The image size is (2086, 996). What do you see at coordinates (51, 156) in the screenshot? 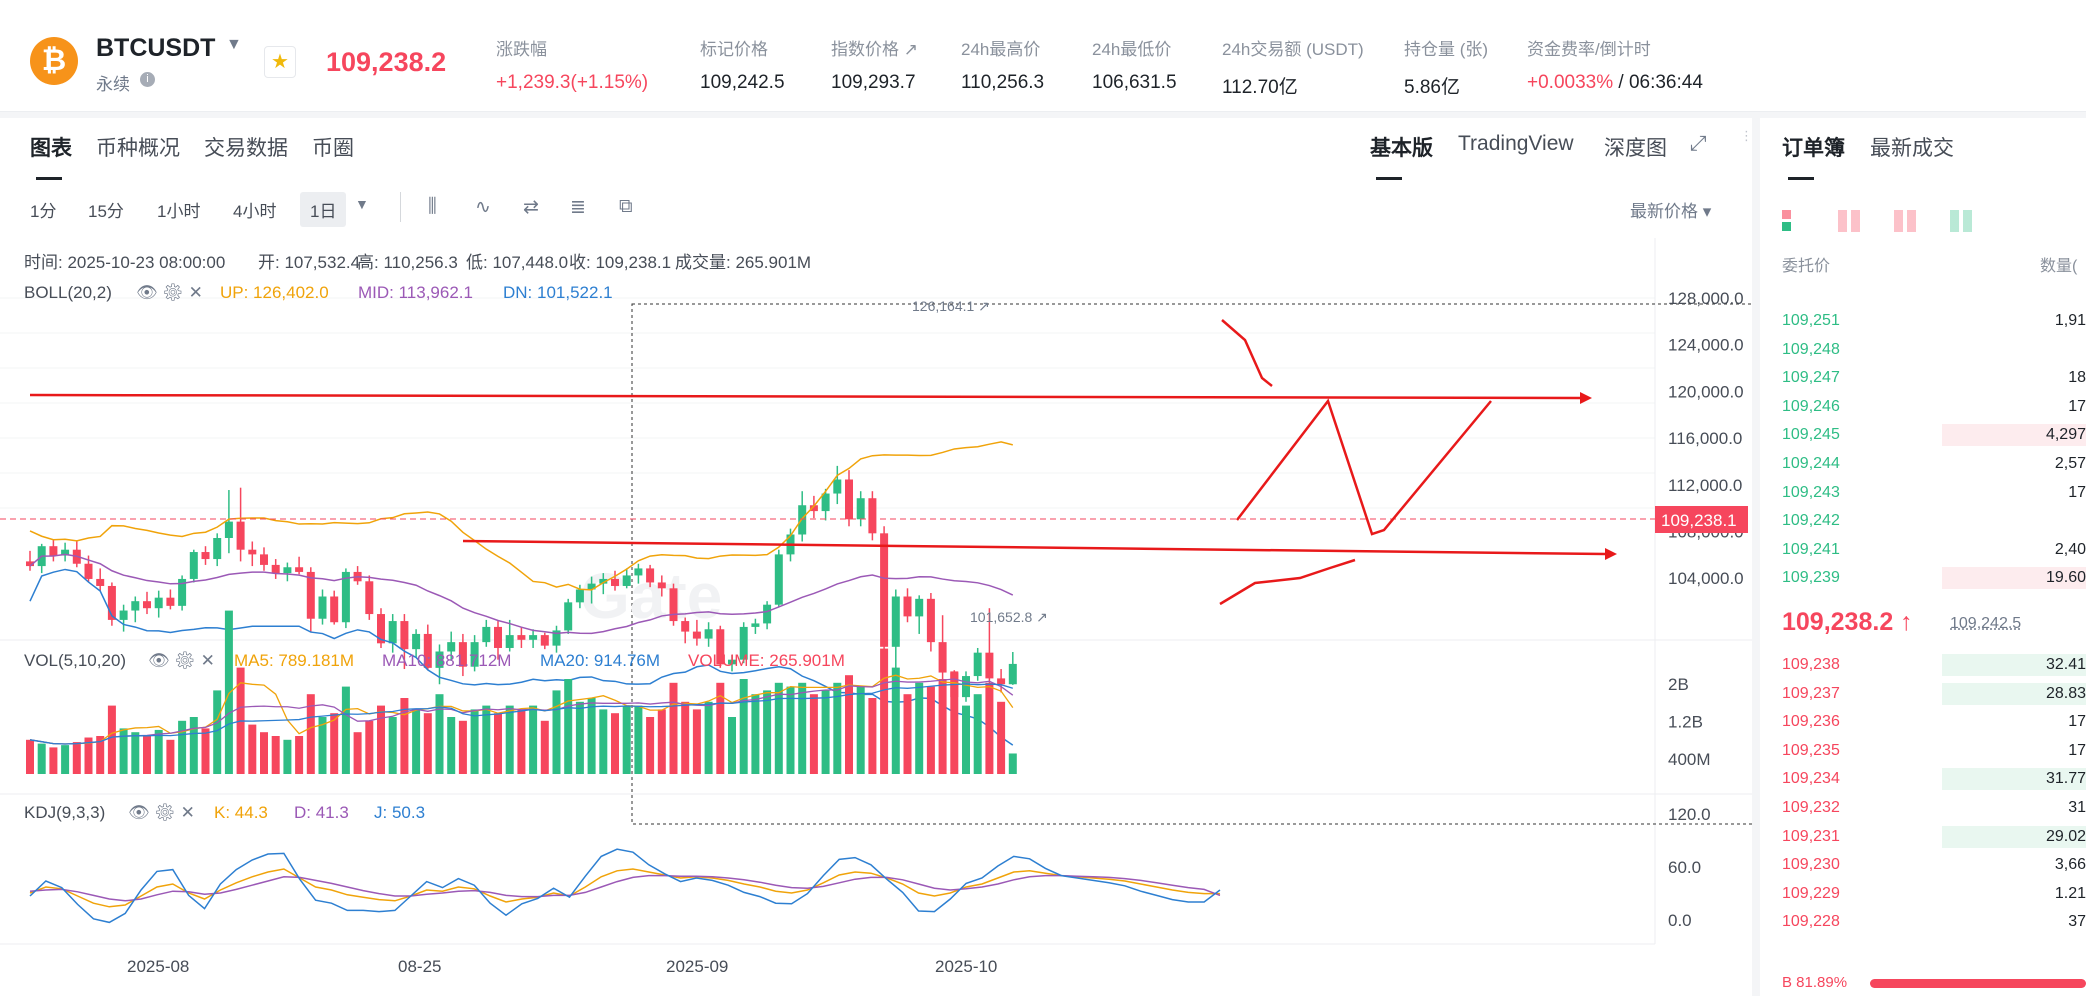
I see `tab-chart: 图表` at bounding box center [51, 156].